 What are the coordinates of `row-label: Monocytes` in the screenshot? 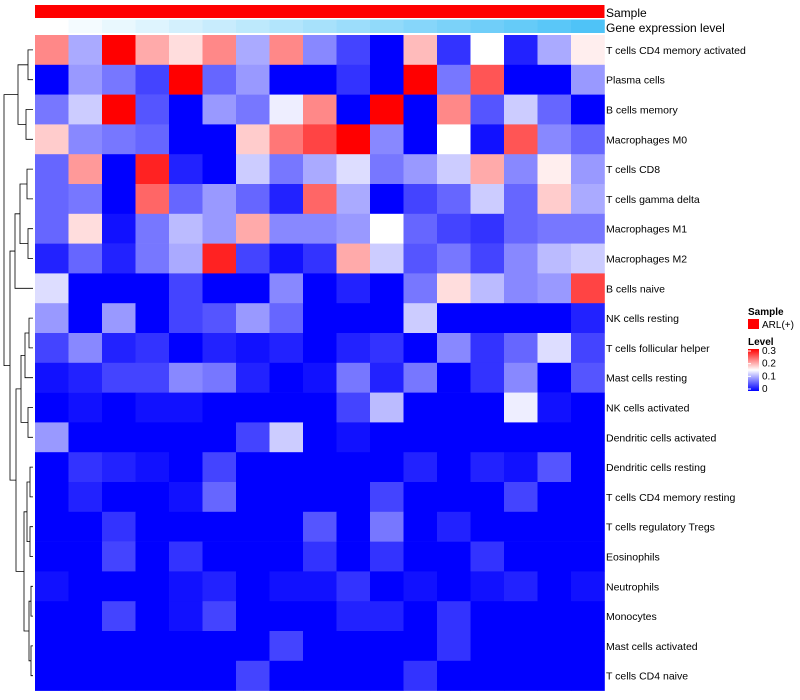 It's located at (631, 617).